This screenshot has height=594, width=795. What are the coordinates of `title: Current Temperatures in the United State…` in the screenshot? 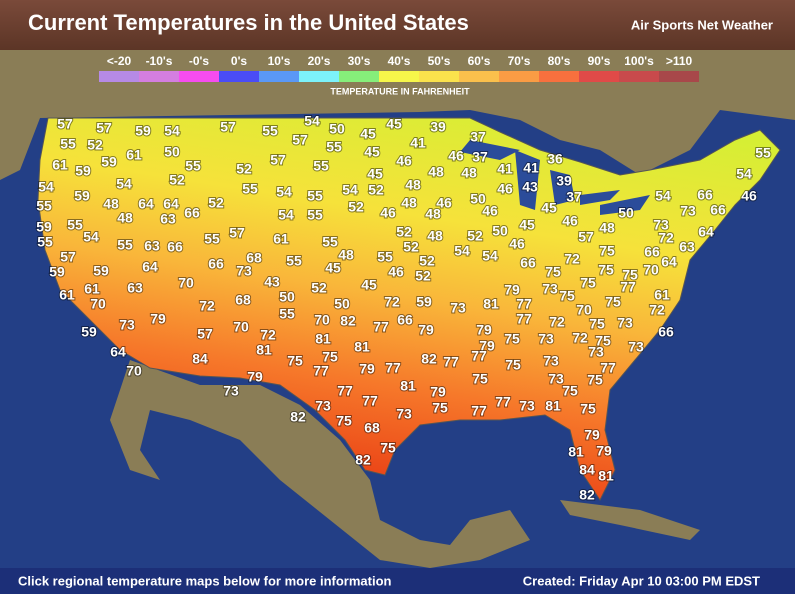 It's located at (248, 22).